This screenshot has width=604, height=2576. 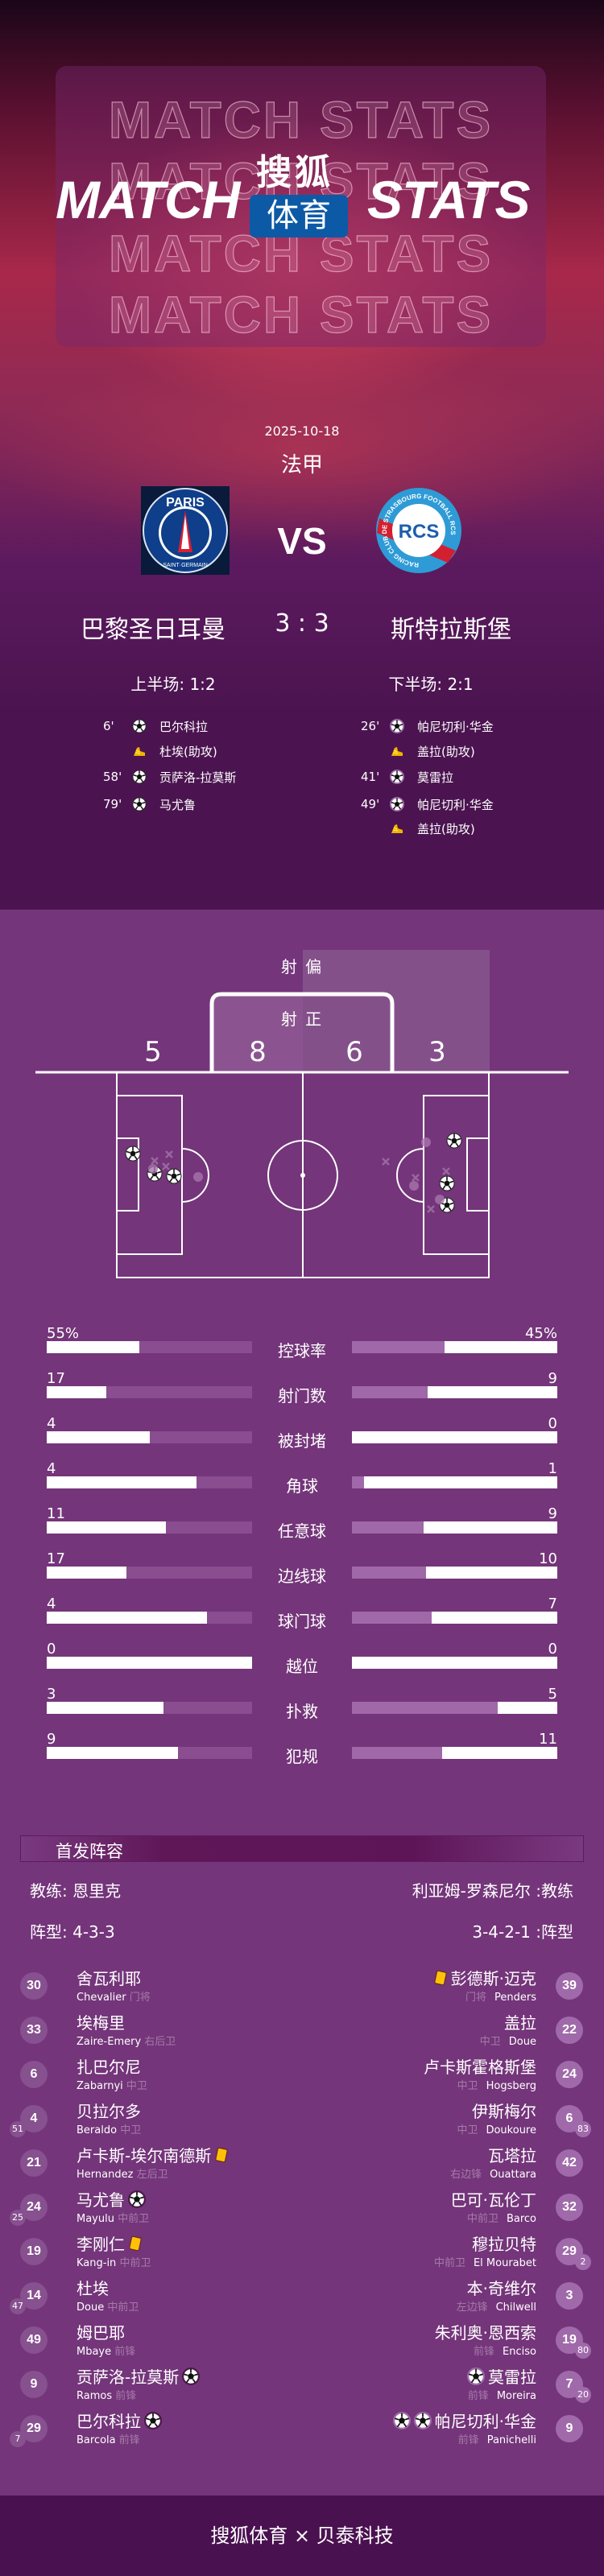 What do you see at coordinates (109, 2111) in the screenshot?
I see `player-name: 贝拉尔多` at bounding box center [109, 2111].